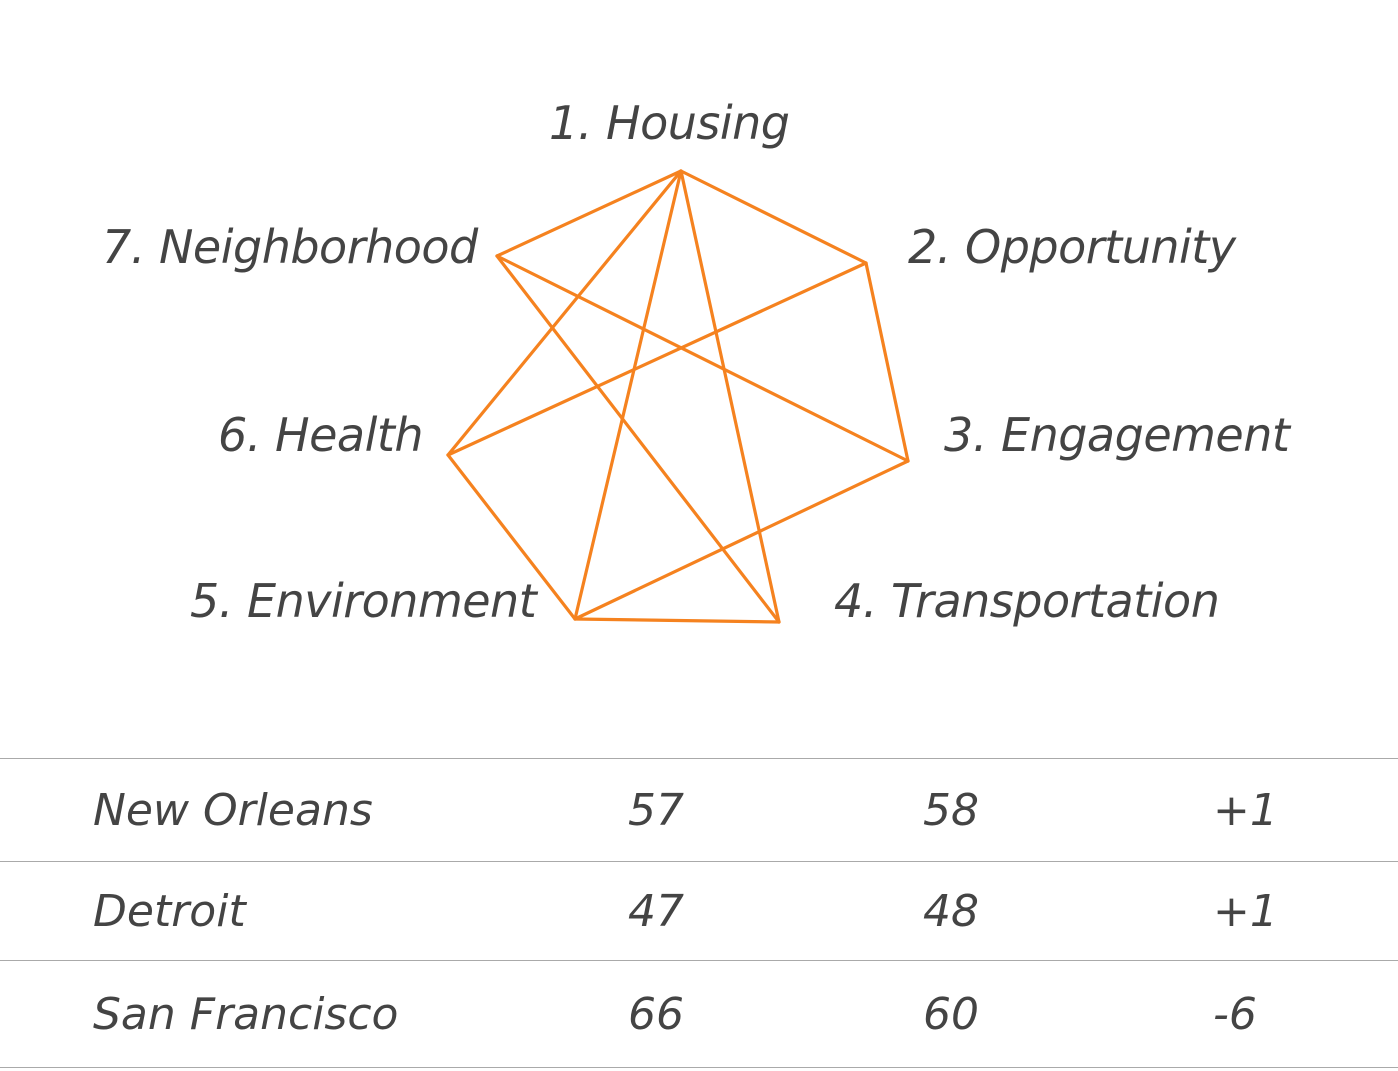  I want to click on edge-neighborhood-engagement, so click(702, 358).